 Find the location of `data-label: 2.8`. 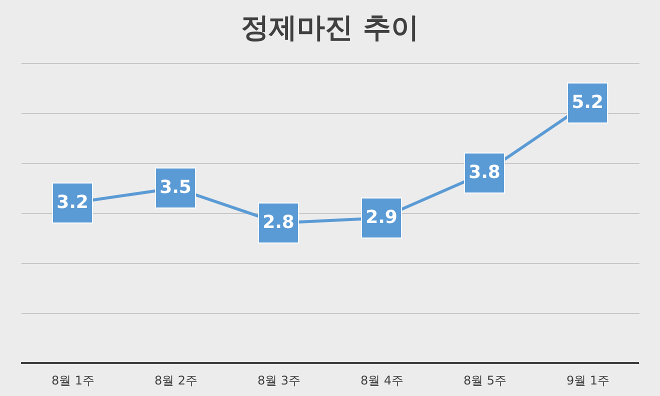

data-label: 2.8 is located at coordinates (278, 222).